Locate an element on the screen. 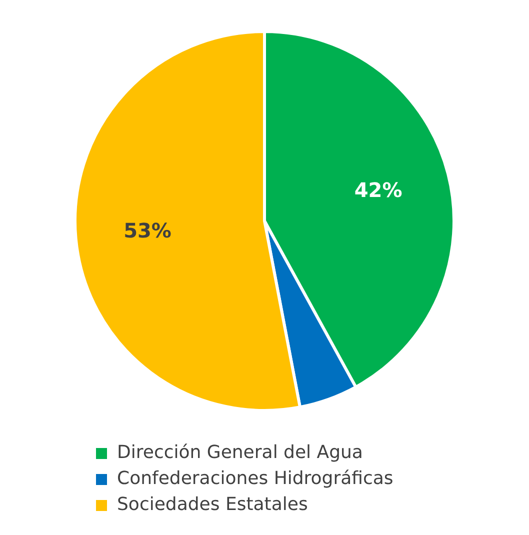 This screenshot has height=535, width=529. legend-label: Sociedades Estatales is located at coordinates (212, 505).